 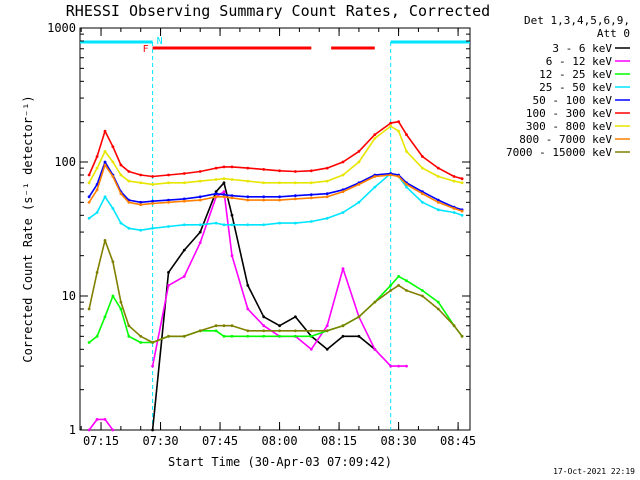 What do you see at coordinates (72, 430) in the screenshot?
I see `y-tick-label: 1` at bounding box center [72, 430].